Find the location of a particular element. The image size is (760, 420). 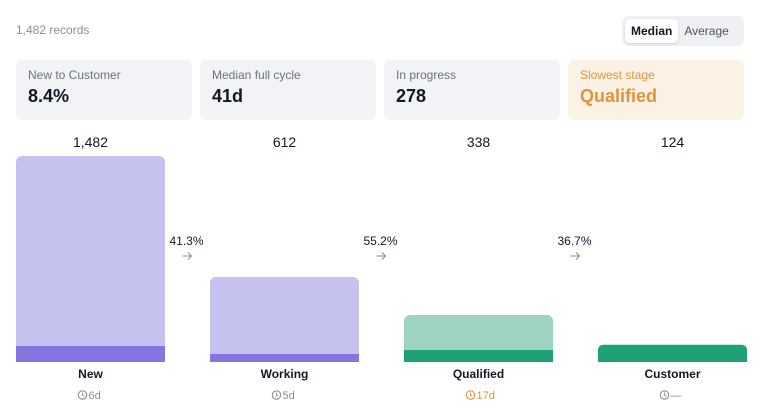

kpi-label: Median full cycle is located at coordinates (256, 75).